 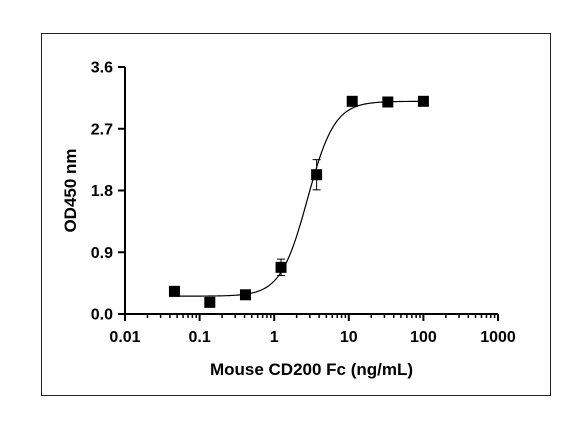 I want to click on y-tick-label: 1.8, so click(x=102, y=191).